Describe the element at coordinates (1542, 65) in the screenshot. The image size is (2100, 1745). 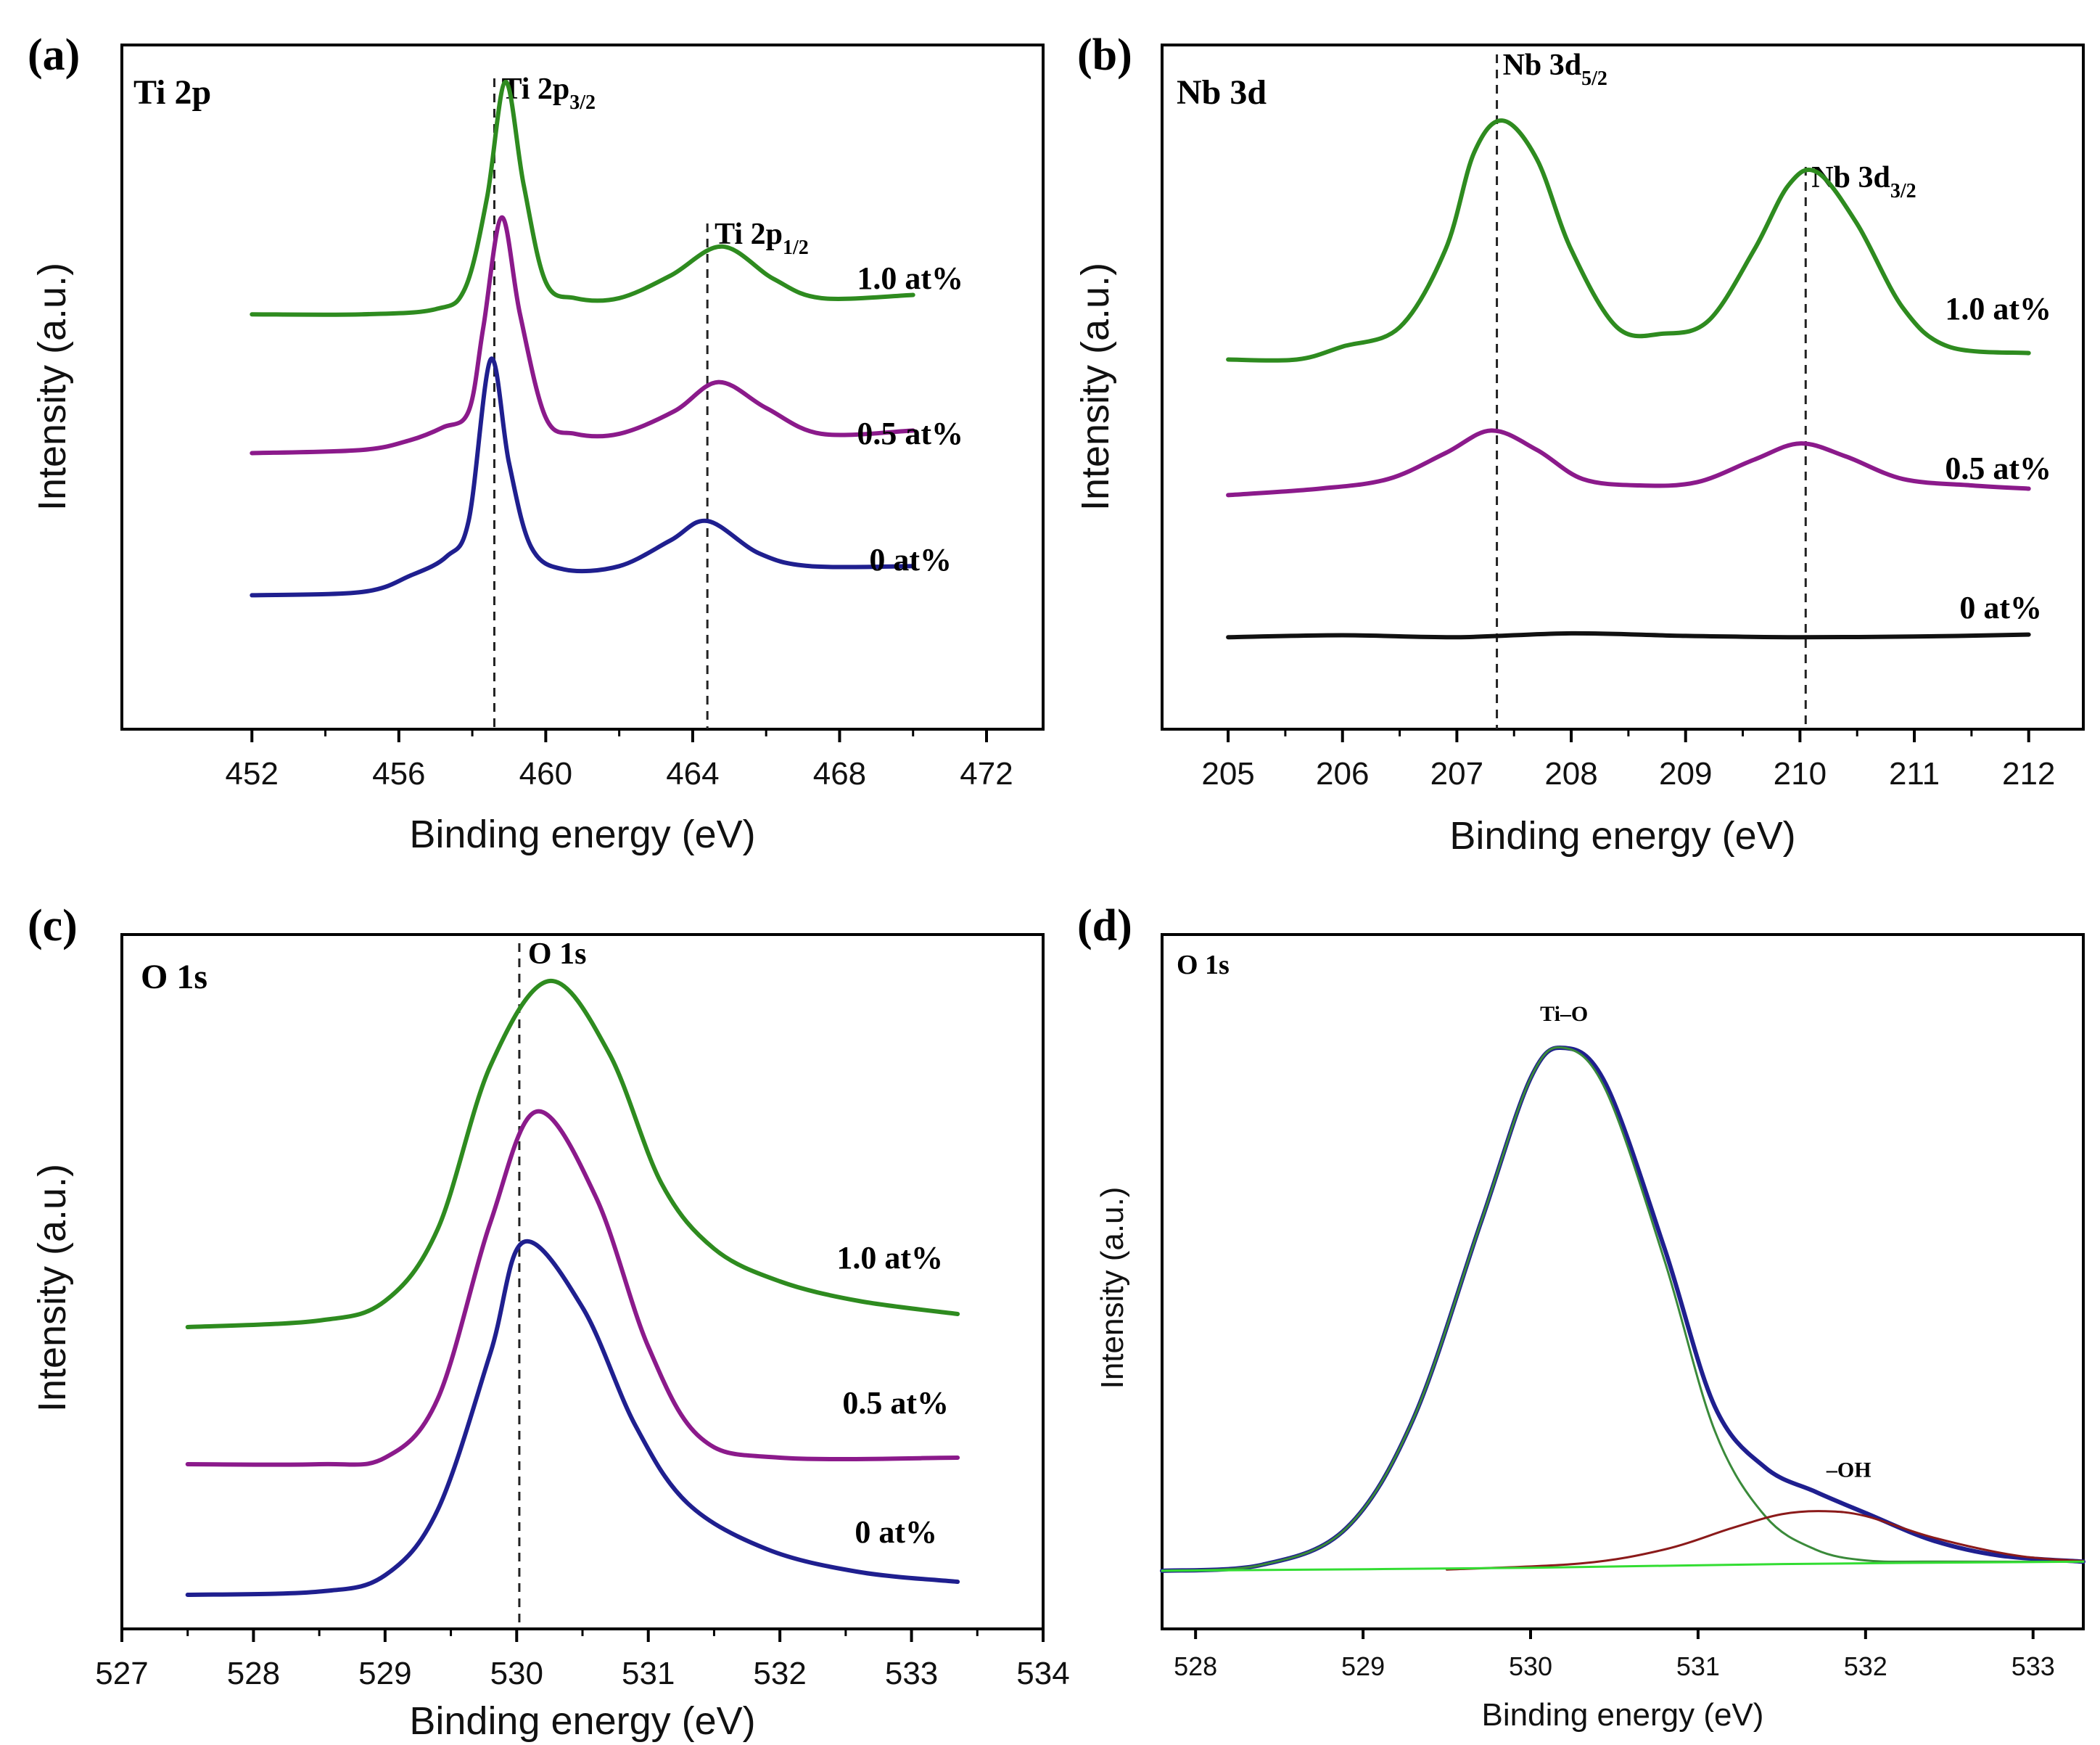
I see `reference-label-main: Nb 3d` at that location.